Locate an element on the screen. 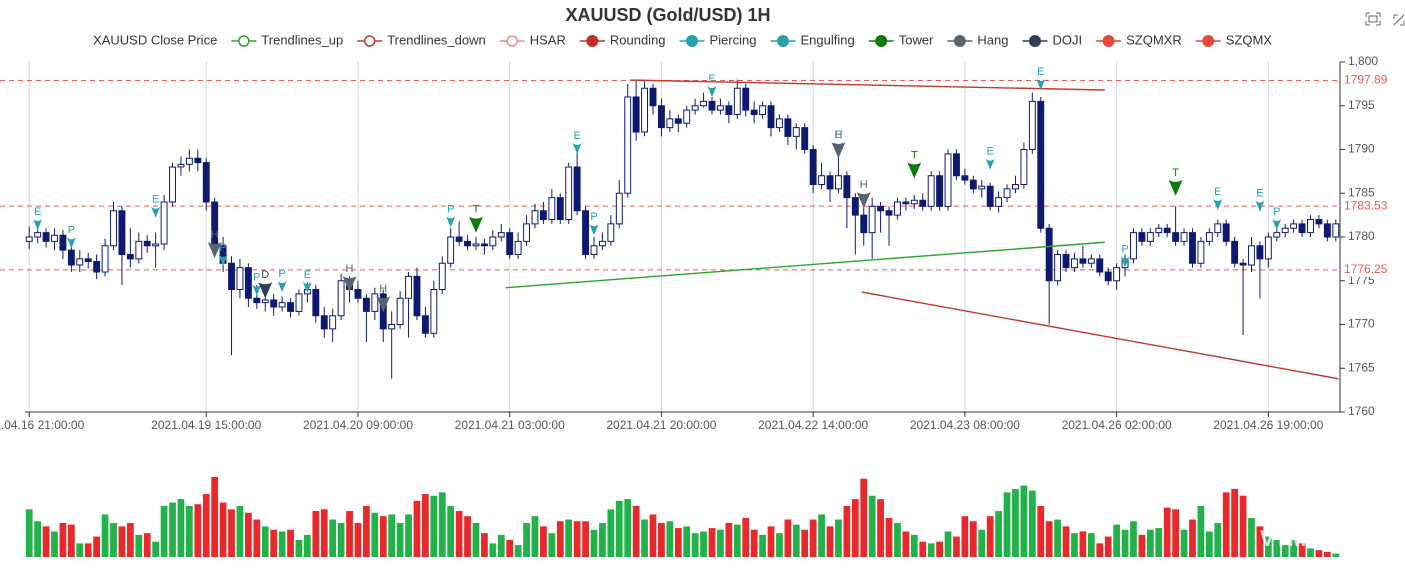 Image resolution: width=1405 pixels, height=573 pixels. legend-item: Trendlines_up is located at coordinates (287, 39).